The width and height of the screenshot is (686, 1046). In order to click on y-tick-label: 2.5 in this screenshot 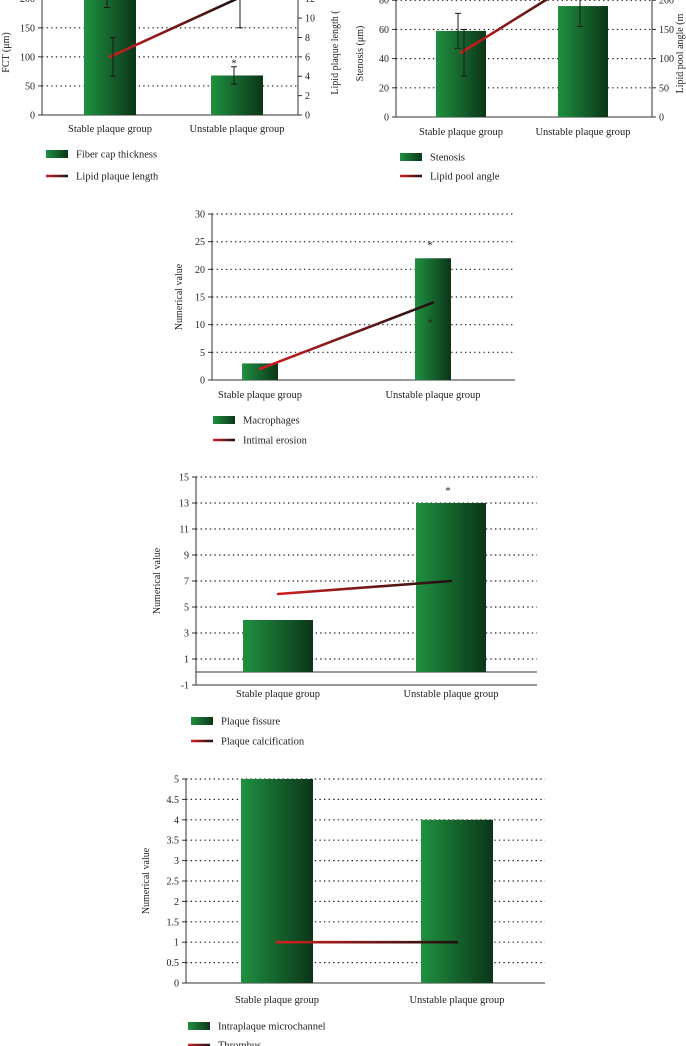, I will do `click(173, 882)`.